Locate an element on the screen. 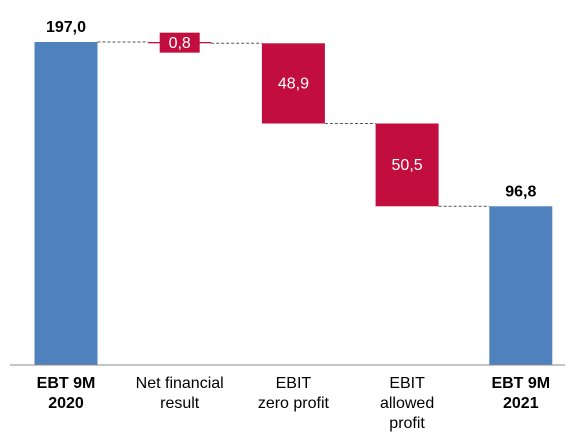 The height and width of the screenshot is (441, 572). x-tick-label: EBIT allowed profit is located at coordinates (407, 403).